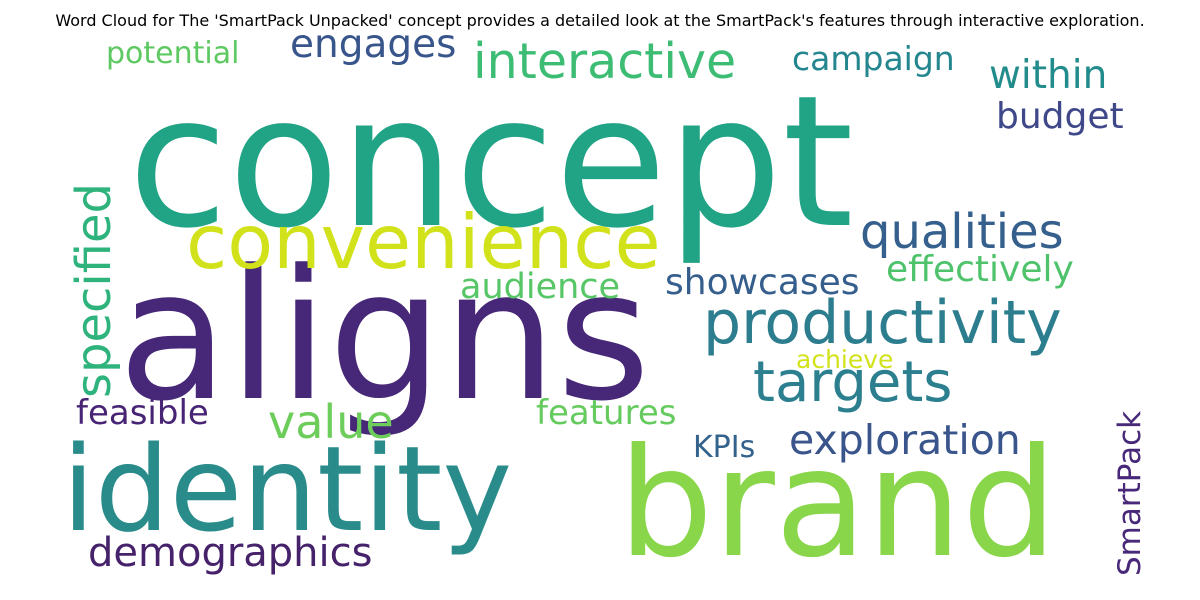  I want to click on word-brand: brand, so click(837, 504).